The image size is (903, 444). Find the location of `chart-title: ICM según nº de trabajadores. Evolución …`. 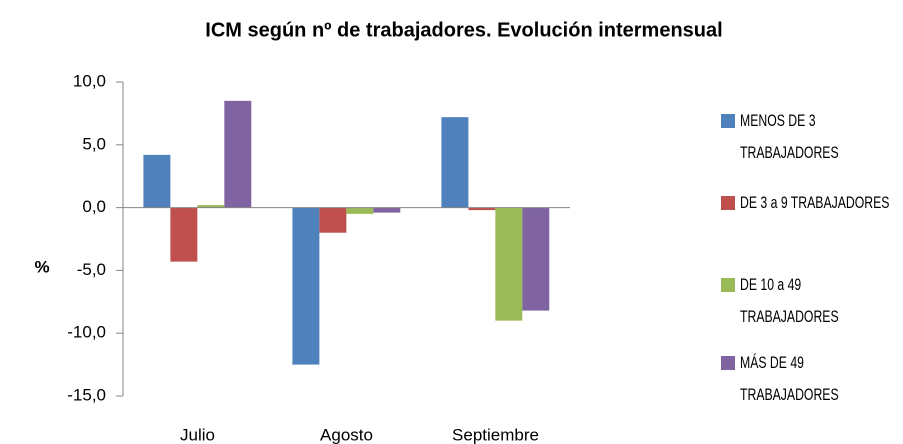

chart-title: ICM según nº de trabajadores. Evolución … is located at coordinates (463, 30).